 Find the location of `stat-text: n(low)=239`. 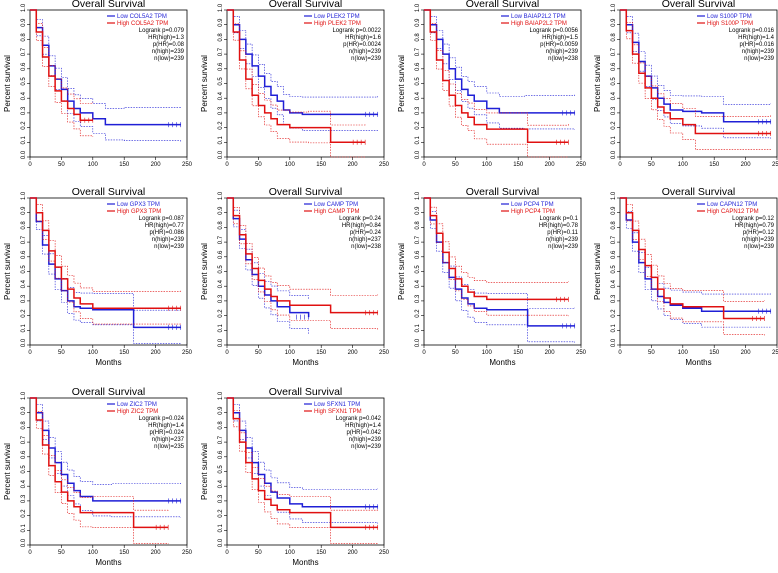

stat-text: n(low)=239 is located at coordinates (759, 59).